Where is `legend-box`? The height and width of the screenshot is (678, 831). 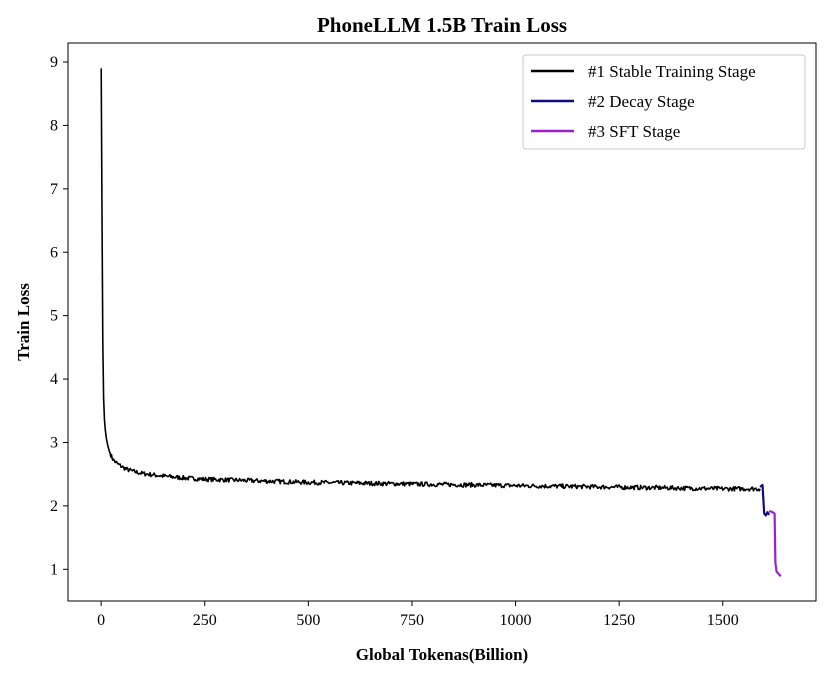 legend-box is located at coordinates (664, 102).